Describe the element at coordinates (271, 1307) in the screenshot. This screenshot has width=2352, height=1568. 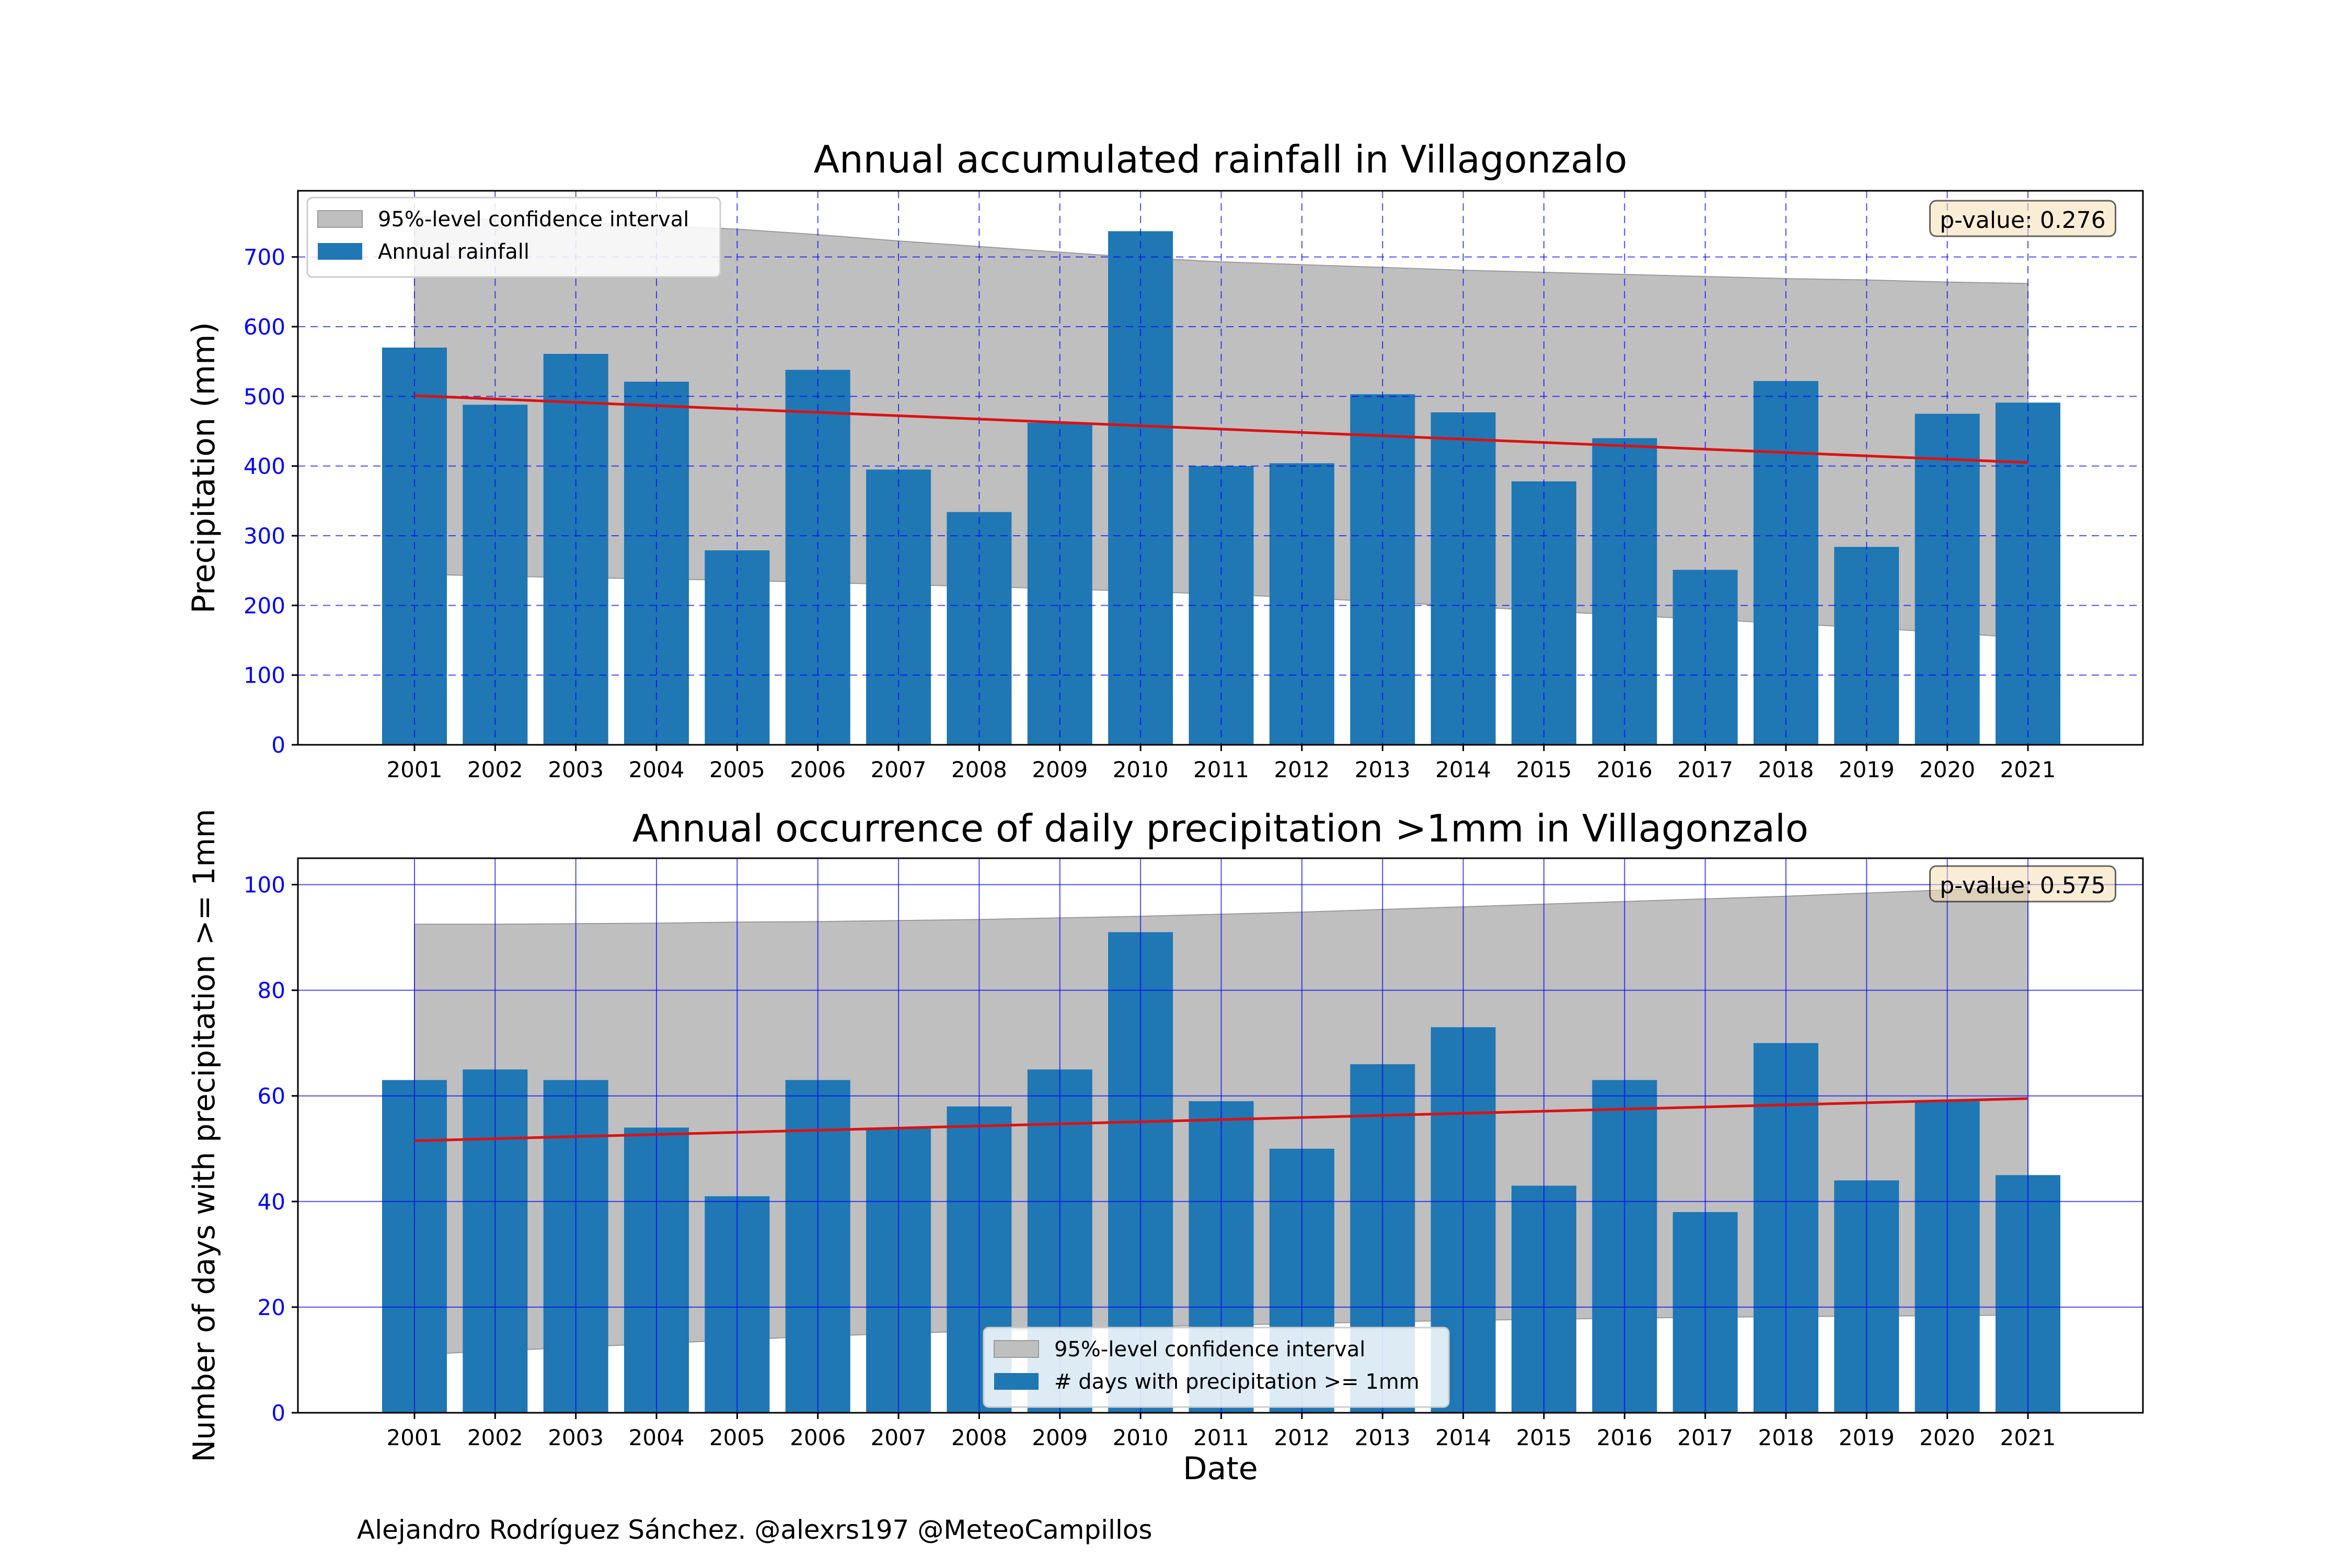
I see `y-tick-label: 20` at that location.